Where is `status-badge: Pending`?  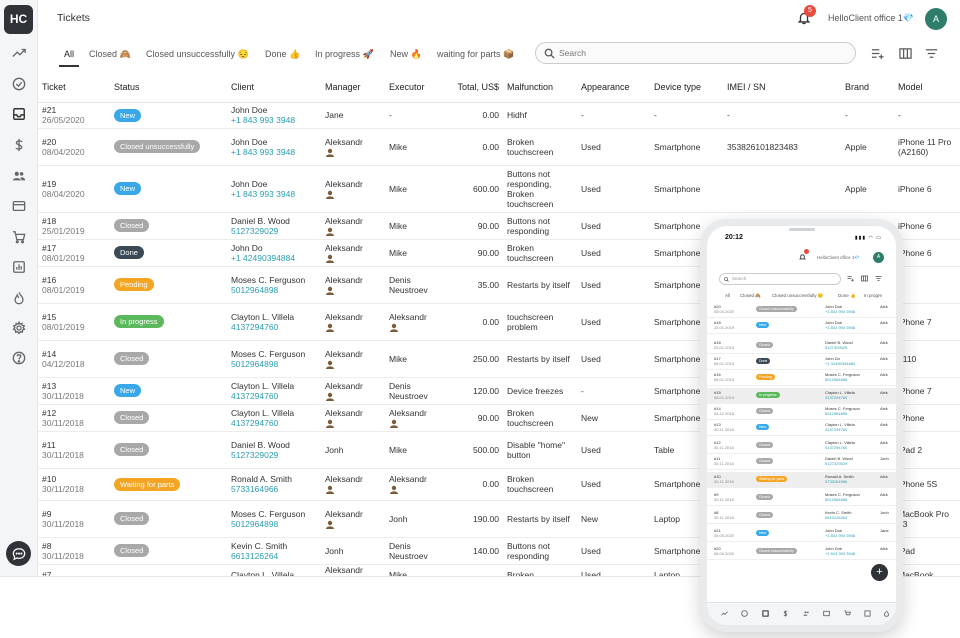
status-badge: Pending is located at coordinates (134, 284).